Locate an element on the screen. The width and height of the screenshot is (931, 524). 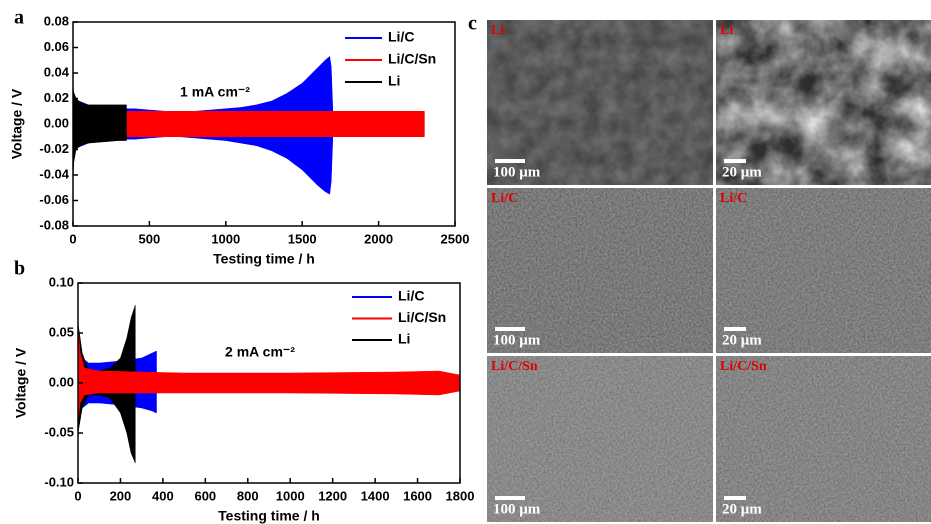
sem-image: Li 20 μm is located at coordinates (823, 102).